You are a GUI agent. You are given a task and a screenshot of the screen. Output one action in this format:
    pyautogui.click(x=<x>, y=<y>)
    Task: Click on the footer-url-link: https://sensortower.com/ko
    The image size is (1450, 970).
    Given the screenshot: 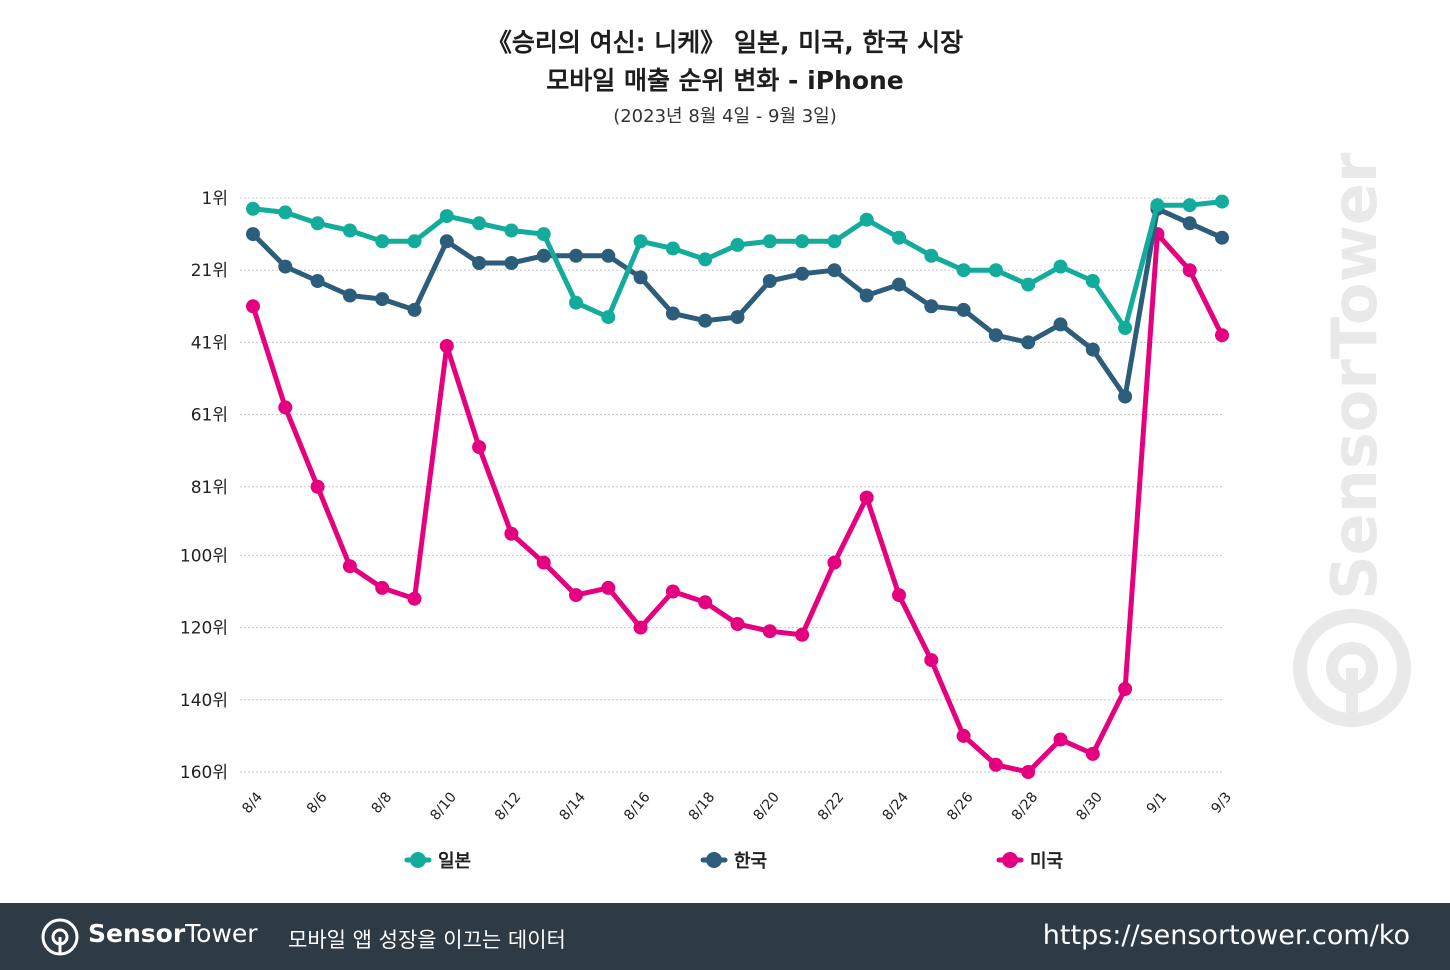 What is the action you would take?
    pyautogui.click(x=1226, y=935)
    